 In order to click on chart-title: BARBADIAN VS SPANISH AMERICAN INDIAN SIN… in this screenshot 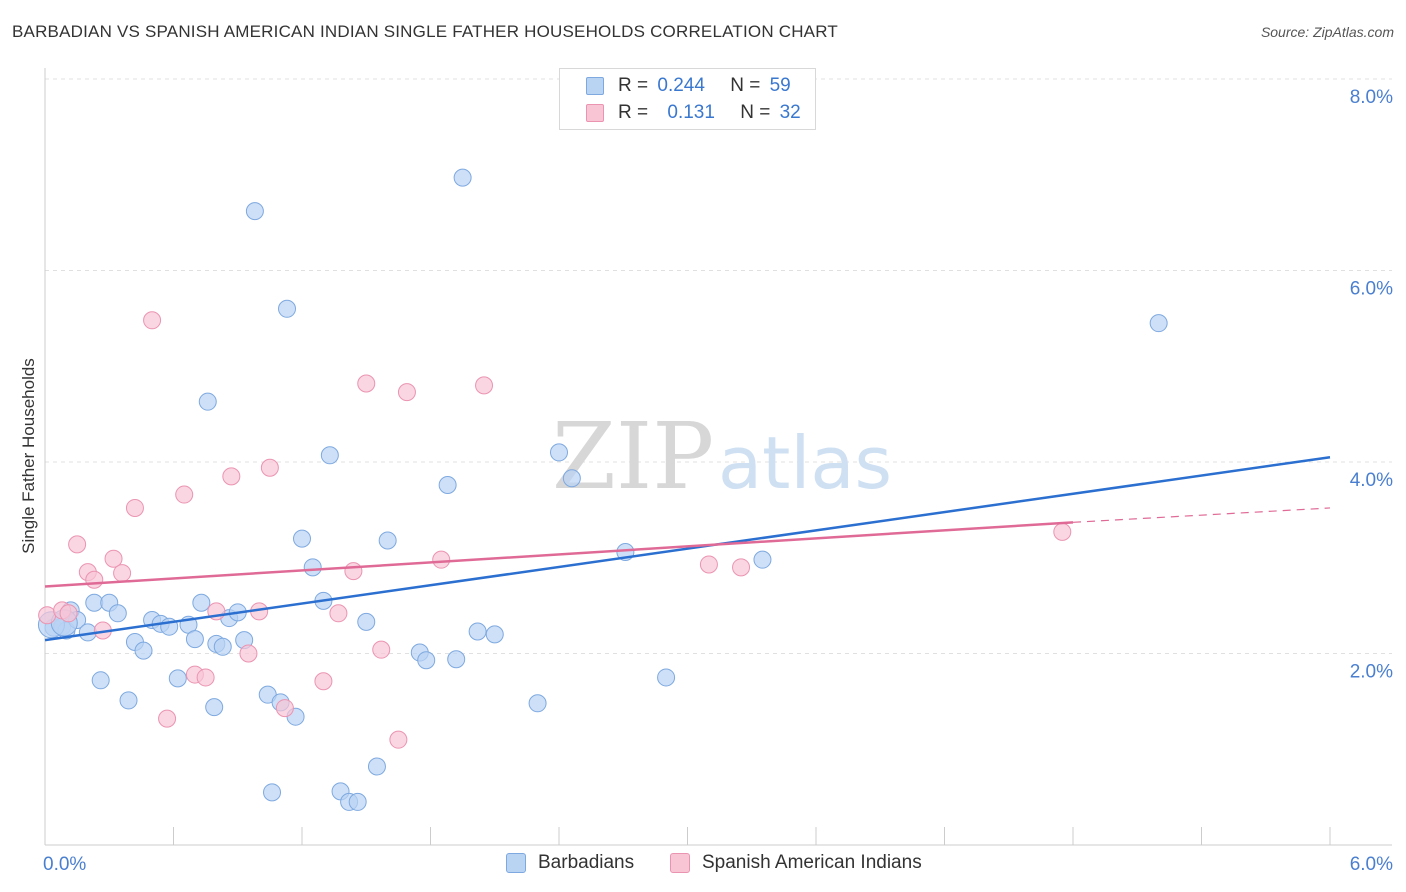, I will do `click(425, 31)`.